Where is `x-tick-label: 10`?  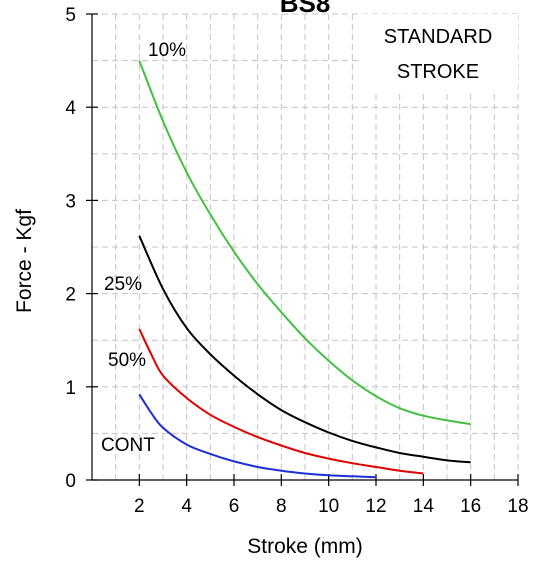 x-tick-label: 10 is located at coordinates (328, 506).